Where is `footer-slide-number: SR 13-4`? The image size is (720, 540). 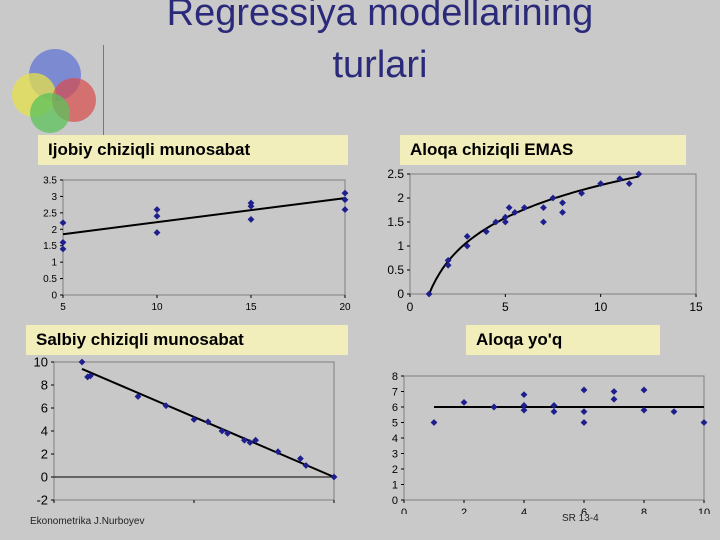
footer-slide-number: SR 13-4 is located at coordinates (580, 518).